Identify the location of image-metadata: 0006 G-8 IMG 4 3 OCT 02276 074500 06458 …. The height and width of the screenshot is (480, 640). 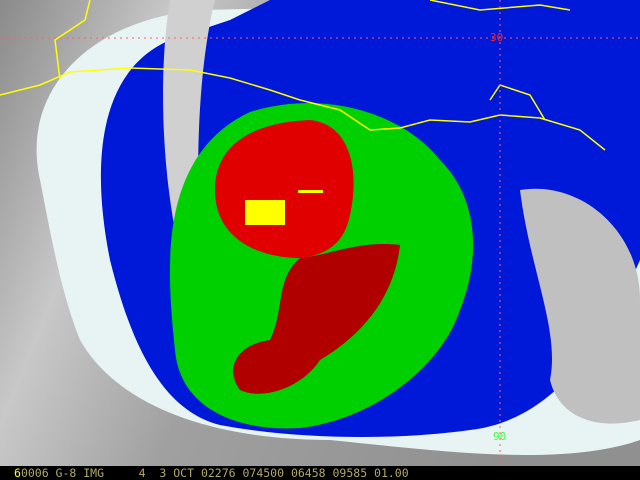
(214, 473).